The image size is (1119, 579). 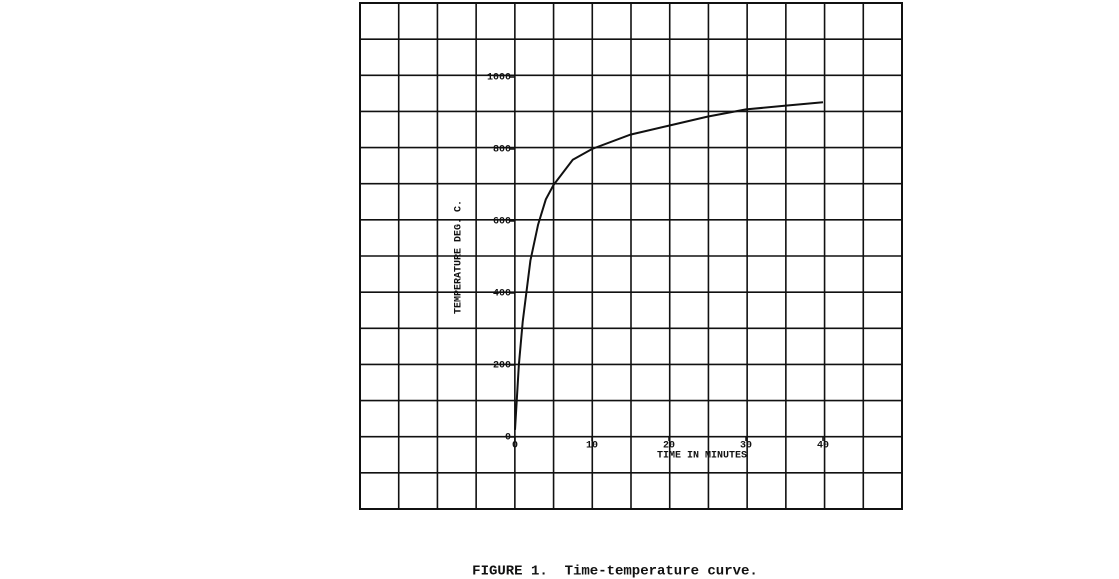 What do you see at coordinates (702, 456) in the screenshot?
I see `x-axis-title: TIME IN MINUTES` at bounding box center [702, 456].